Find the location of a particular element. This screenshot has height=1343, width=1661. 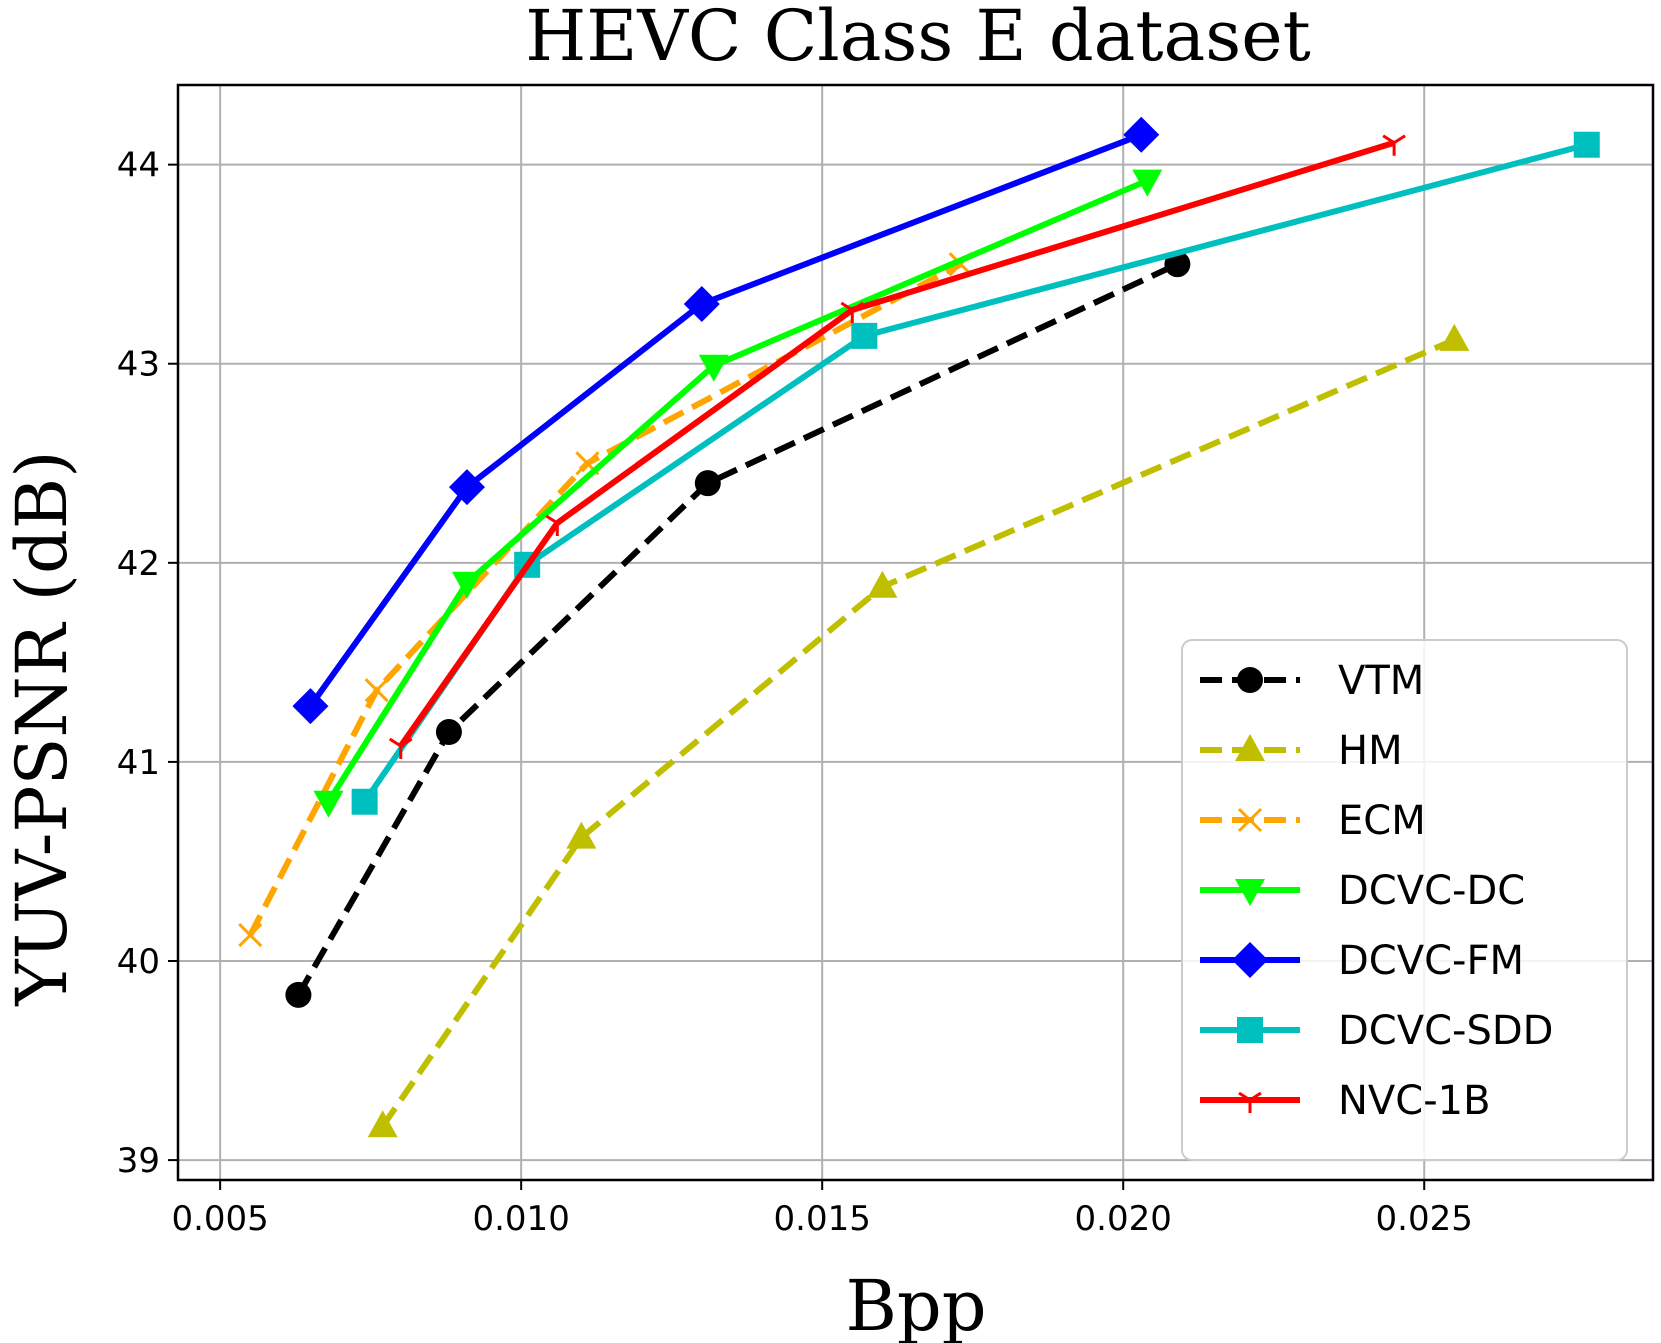

x-tick-label: 0.005 is located at coordinates (219, 1219).